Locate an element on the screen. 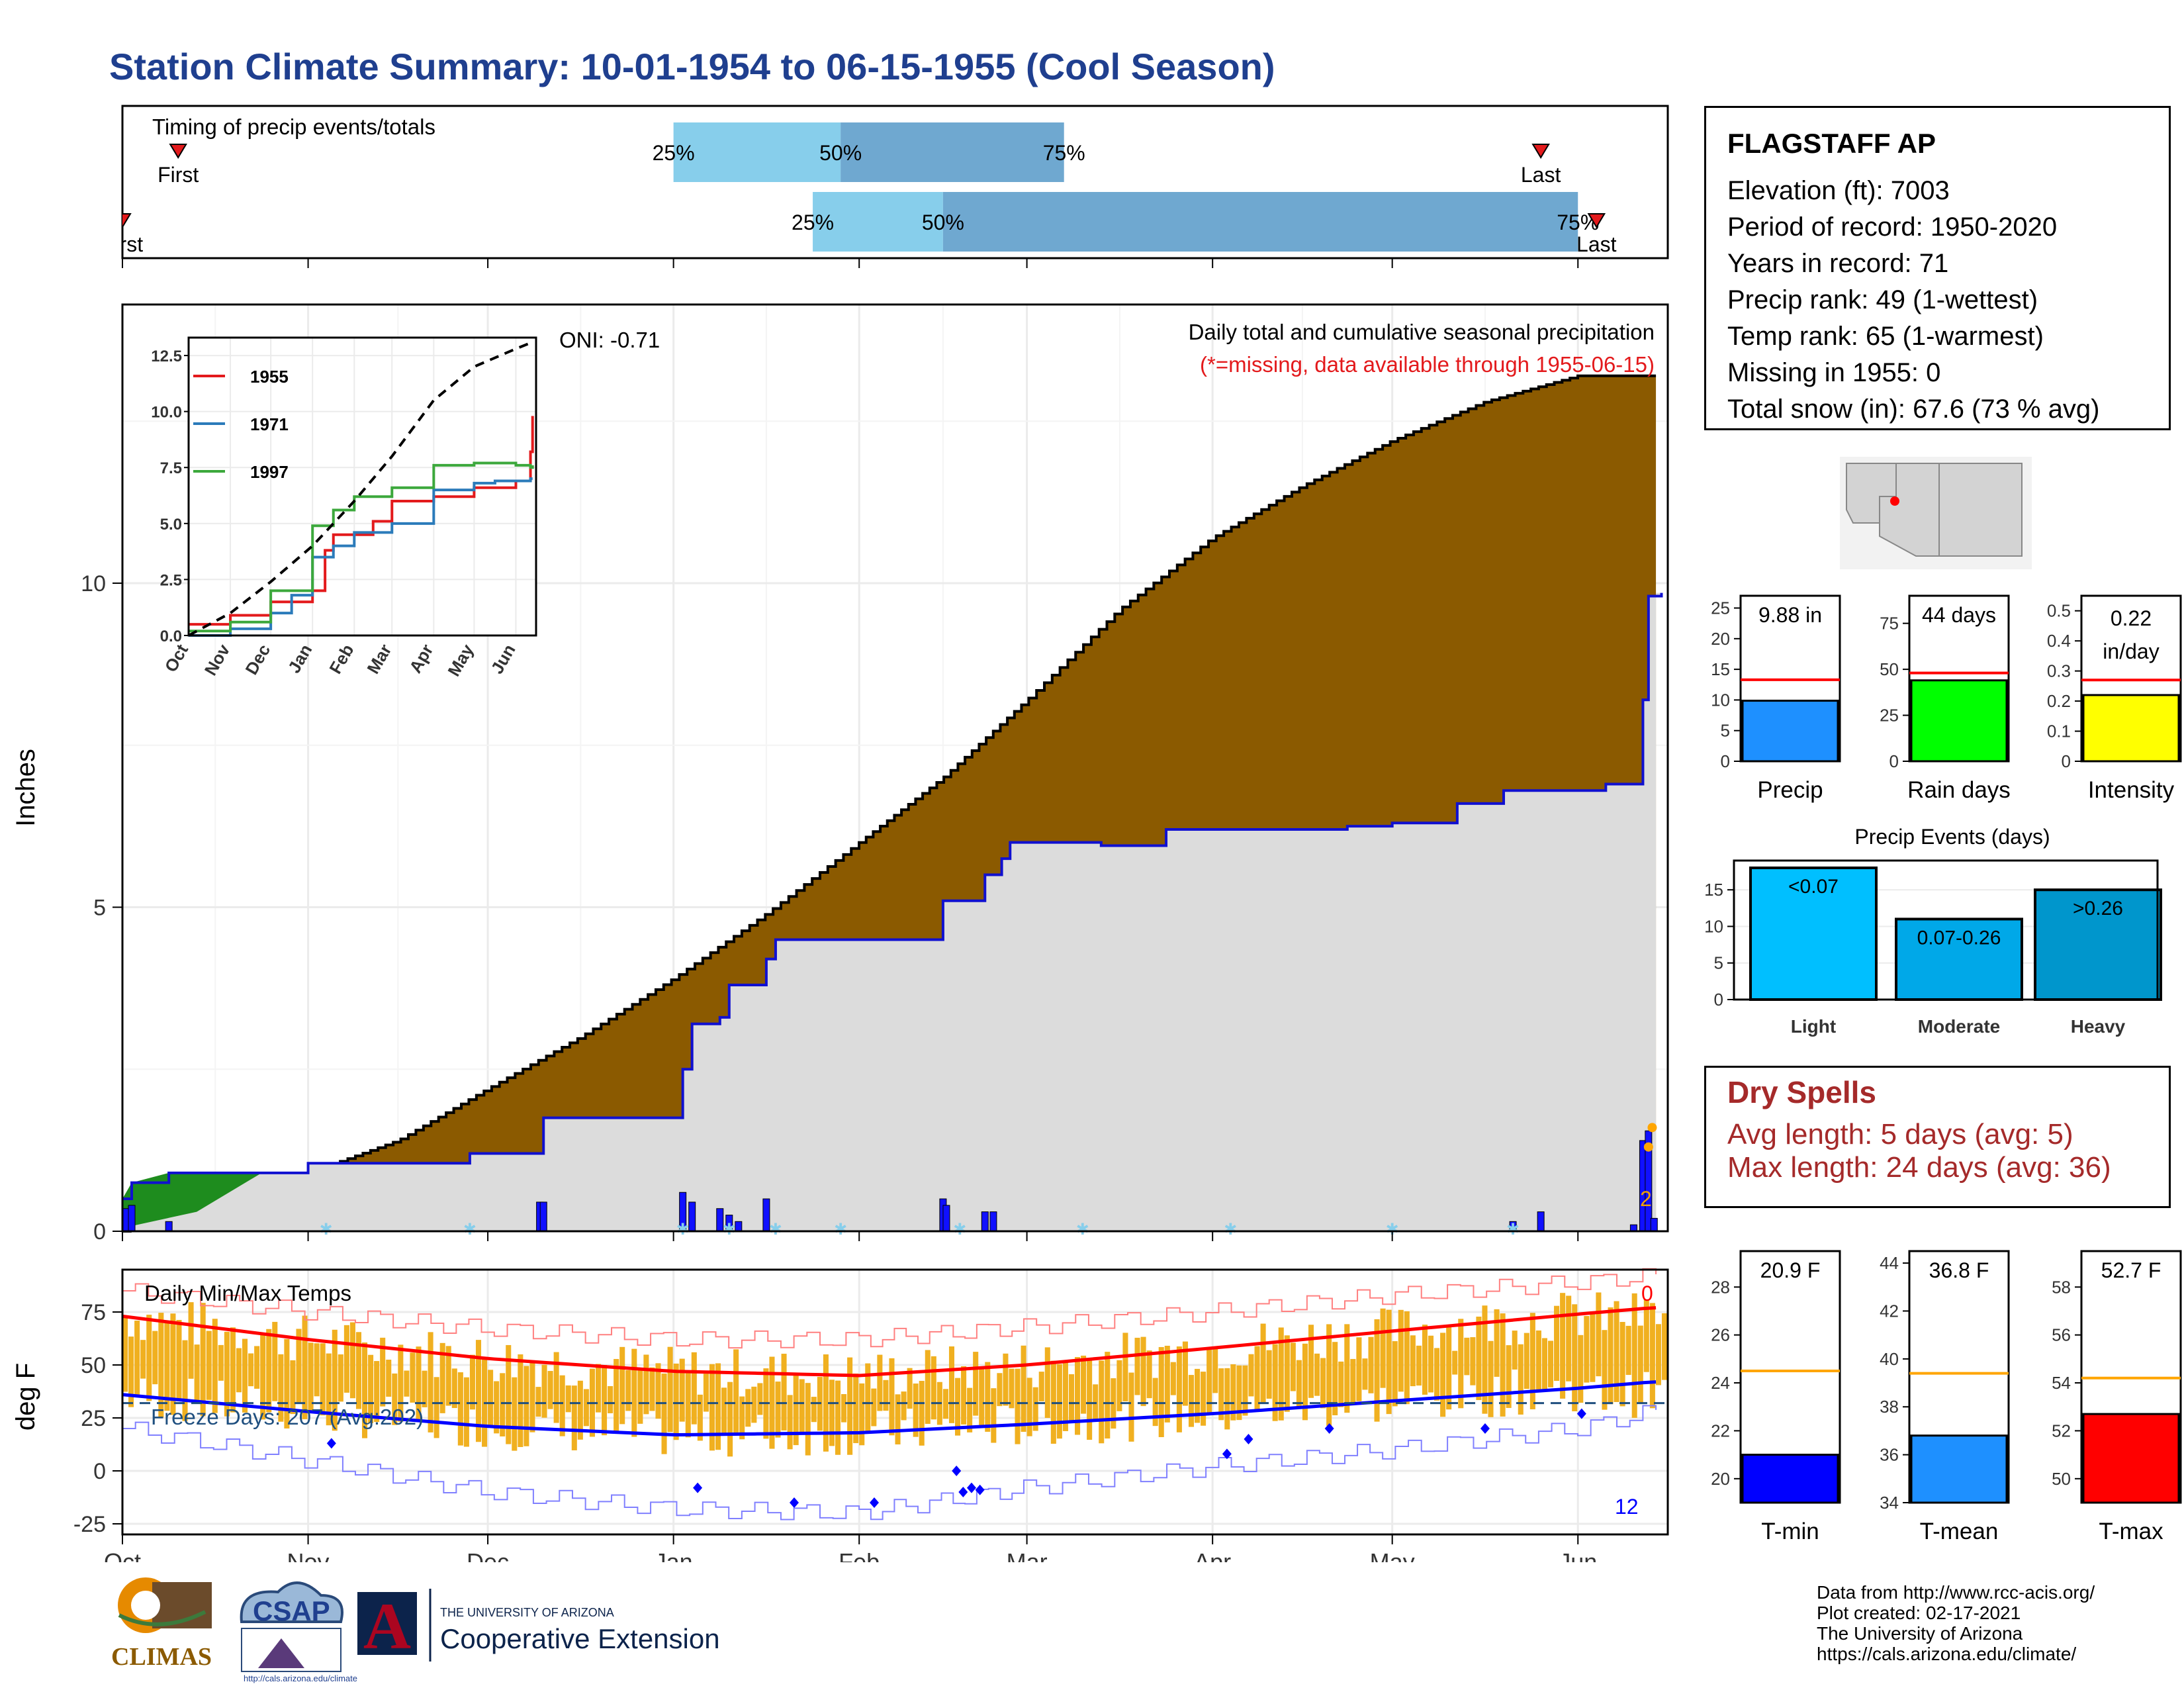 This screenshot has height=1688, width=2184. cold-count: 12 is located at coordinates (1627, 1507).